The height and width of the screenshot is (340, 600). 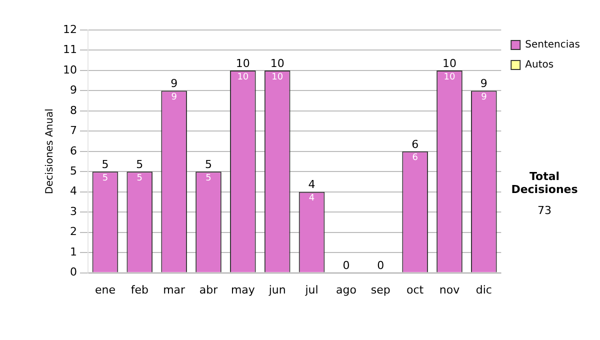 What do you see at coordinates (73, 171) in the screenshot?
I see `y-tick-label: 5` at bounding box center [73, 171].